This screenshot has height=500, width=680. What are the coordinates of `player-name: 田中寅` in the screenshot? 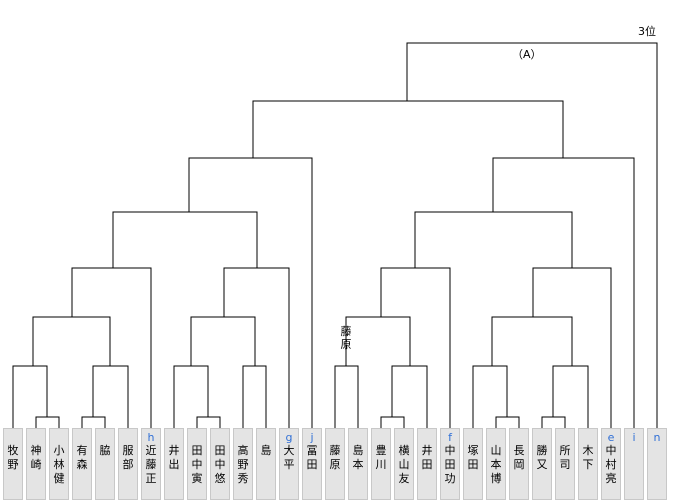 It's located at (197, 464).